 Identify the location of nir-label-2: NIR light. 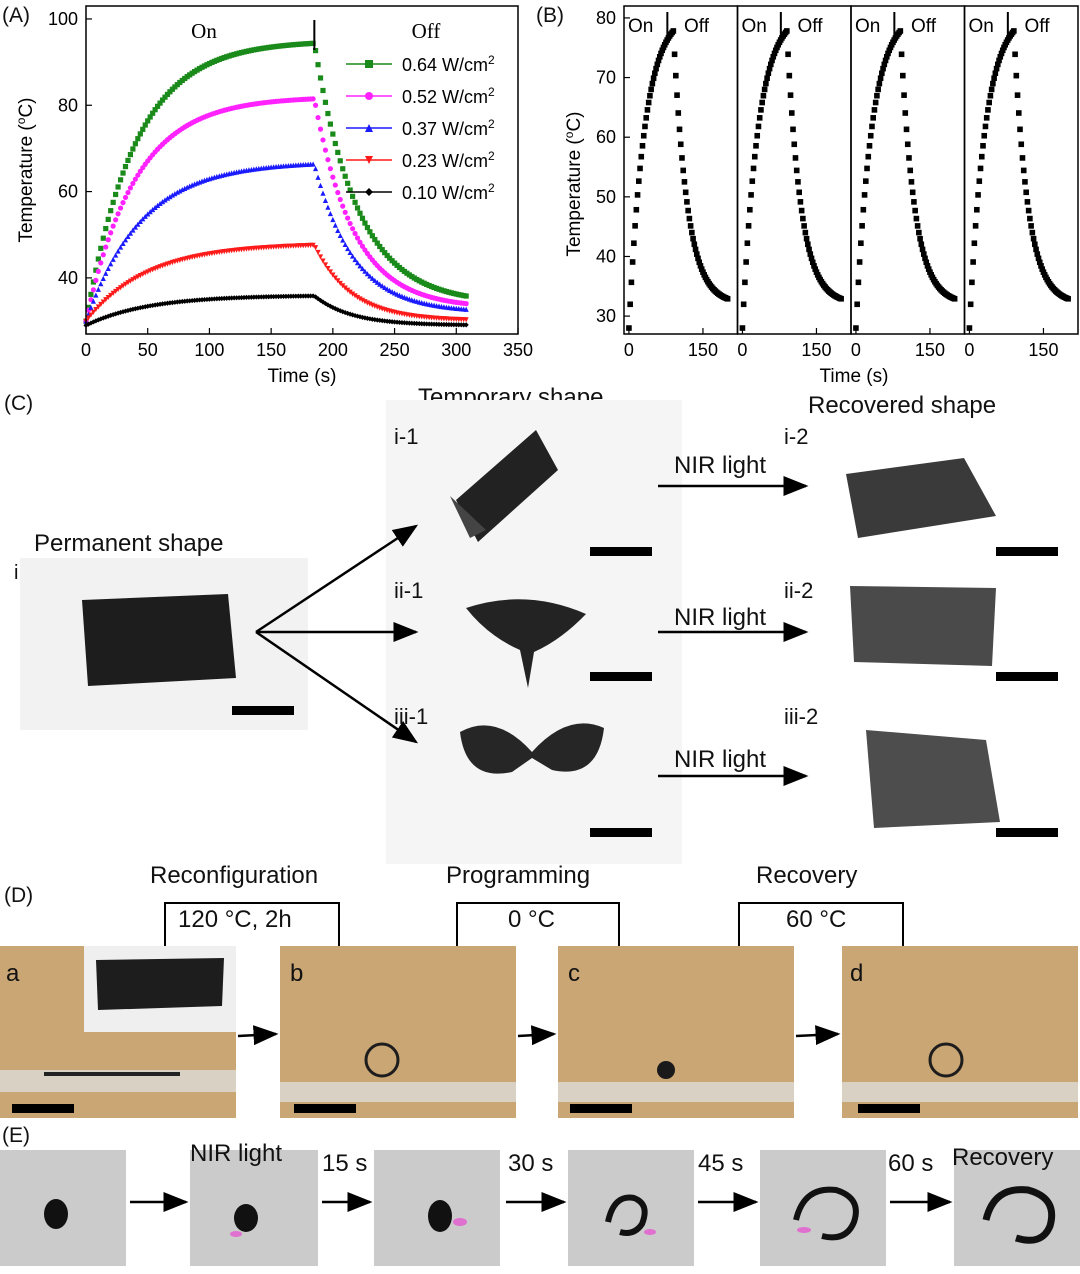
(720, 617).